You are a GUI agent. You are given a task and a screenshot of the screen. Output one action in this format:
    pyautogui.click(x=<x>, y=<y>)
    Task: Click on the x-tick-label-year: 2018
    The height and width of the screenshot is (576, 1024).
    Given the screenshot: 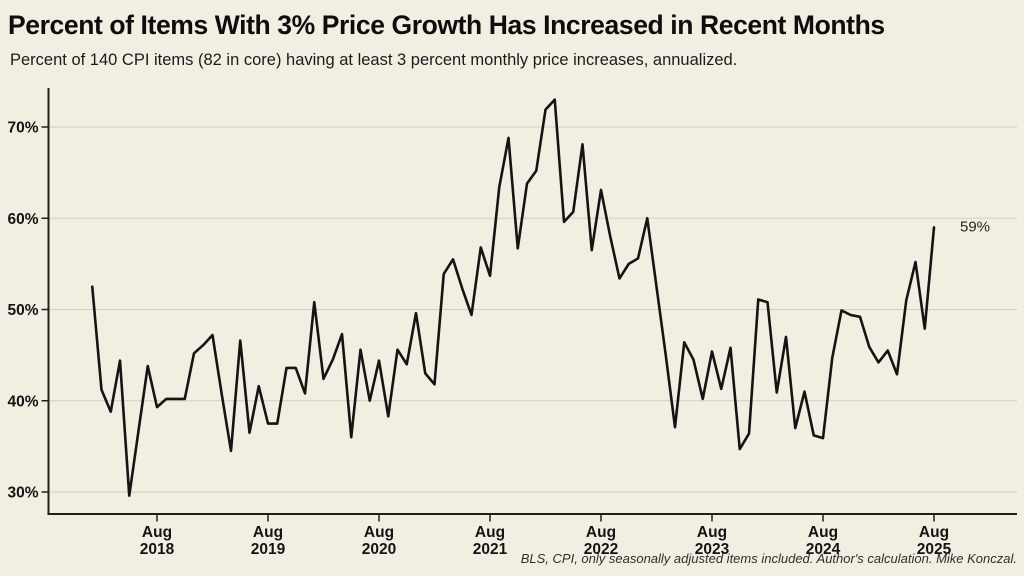 What is the action you would take?
    pyautogui.click(x=157, y=549)
    